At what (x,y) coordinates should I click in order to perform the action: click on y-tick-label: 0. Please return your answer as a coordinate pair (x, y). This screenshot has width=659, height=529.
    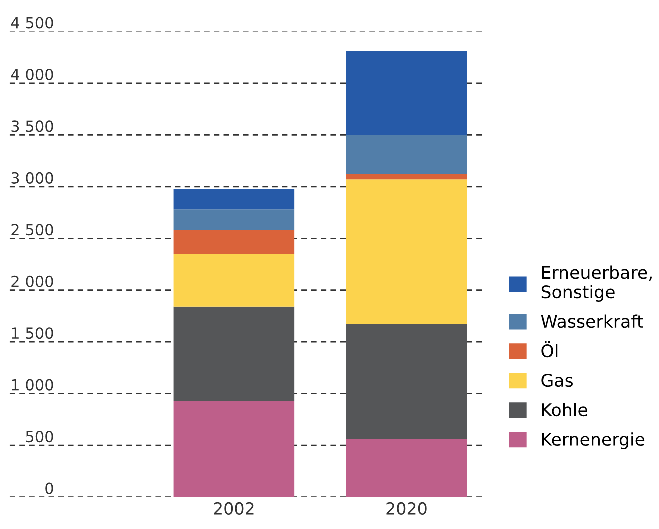
    Looking at the image, I should click on (50, 488).